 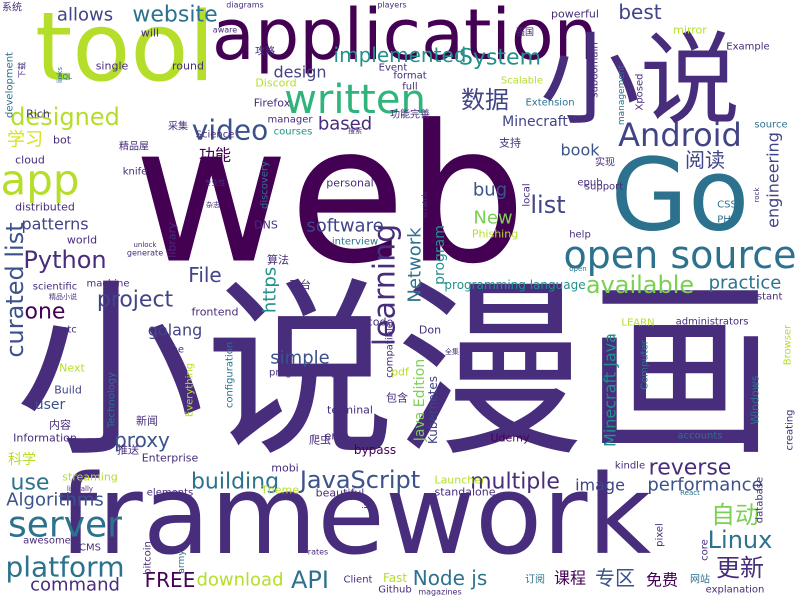 I want to click on word: New, so click(x=492, y=218).